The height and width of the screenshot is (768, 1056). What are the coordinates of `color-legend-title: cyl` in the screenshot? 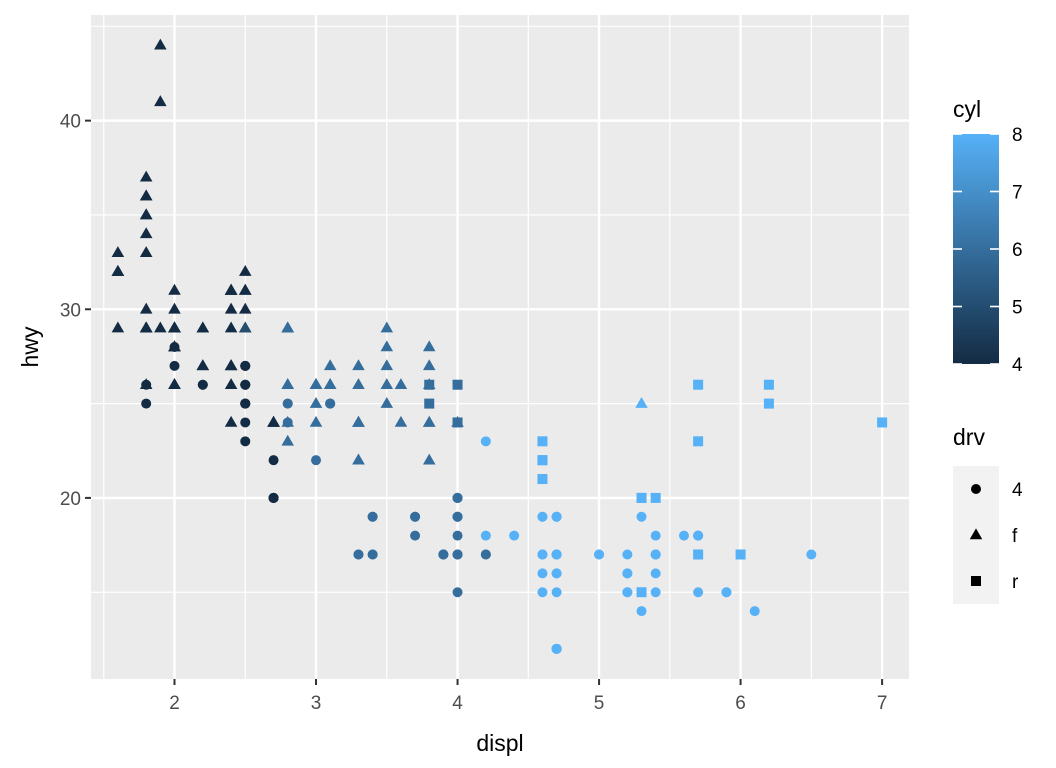 It's located at (967, 109).